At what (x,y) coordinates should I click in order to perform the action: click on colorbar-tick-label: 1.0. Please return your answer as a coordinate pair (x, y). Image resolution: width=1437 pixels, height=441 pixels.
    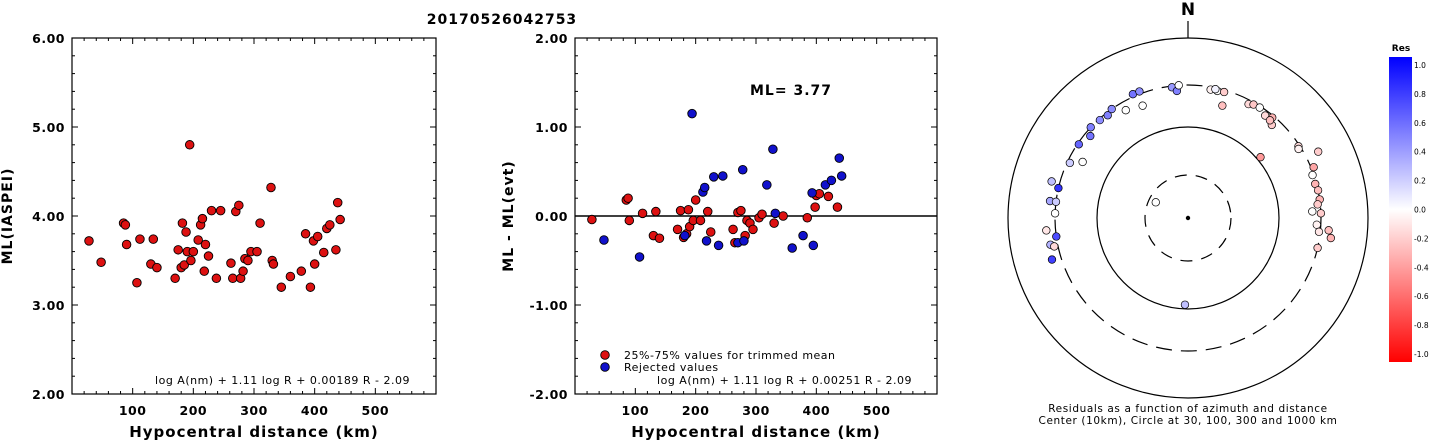
    Looking at the image, I should click on (1420, 65).